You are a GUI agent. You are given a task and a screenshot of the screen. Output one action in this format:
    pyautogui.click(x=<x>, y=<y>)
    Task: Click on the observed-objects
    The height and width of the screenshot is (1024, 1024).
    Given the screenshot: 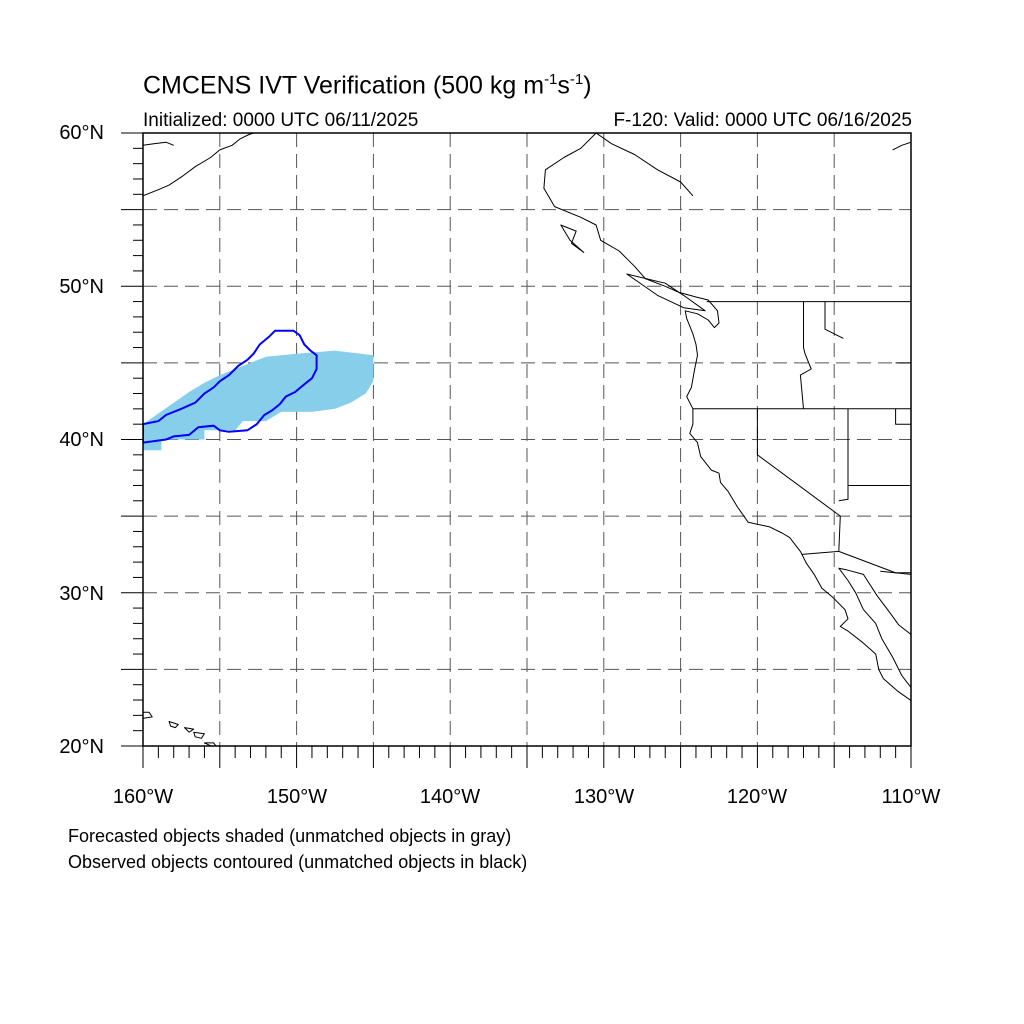 What is the action you would take?
    pyautogui.click(x=230, y=386)
    